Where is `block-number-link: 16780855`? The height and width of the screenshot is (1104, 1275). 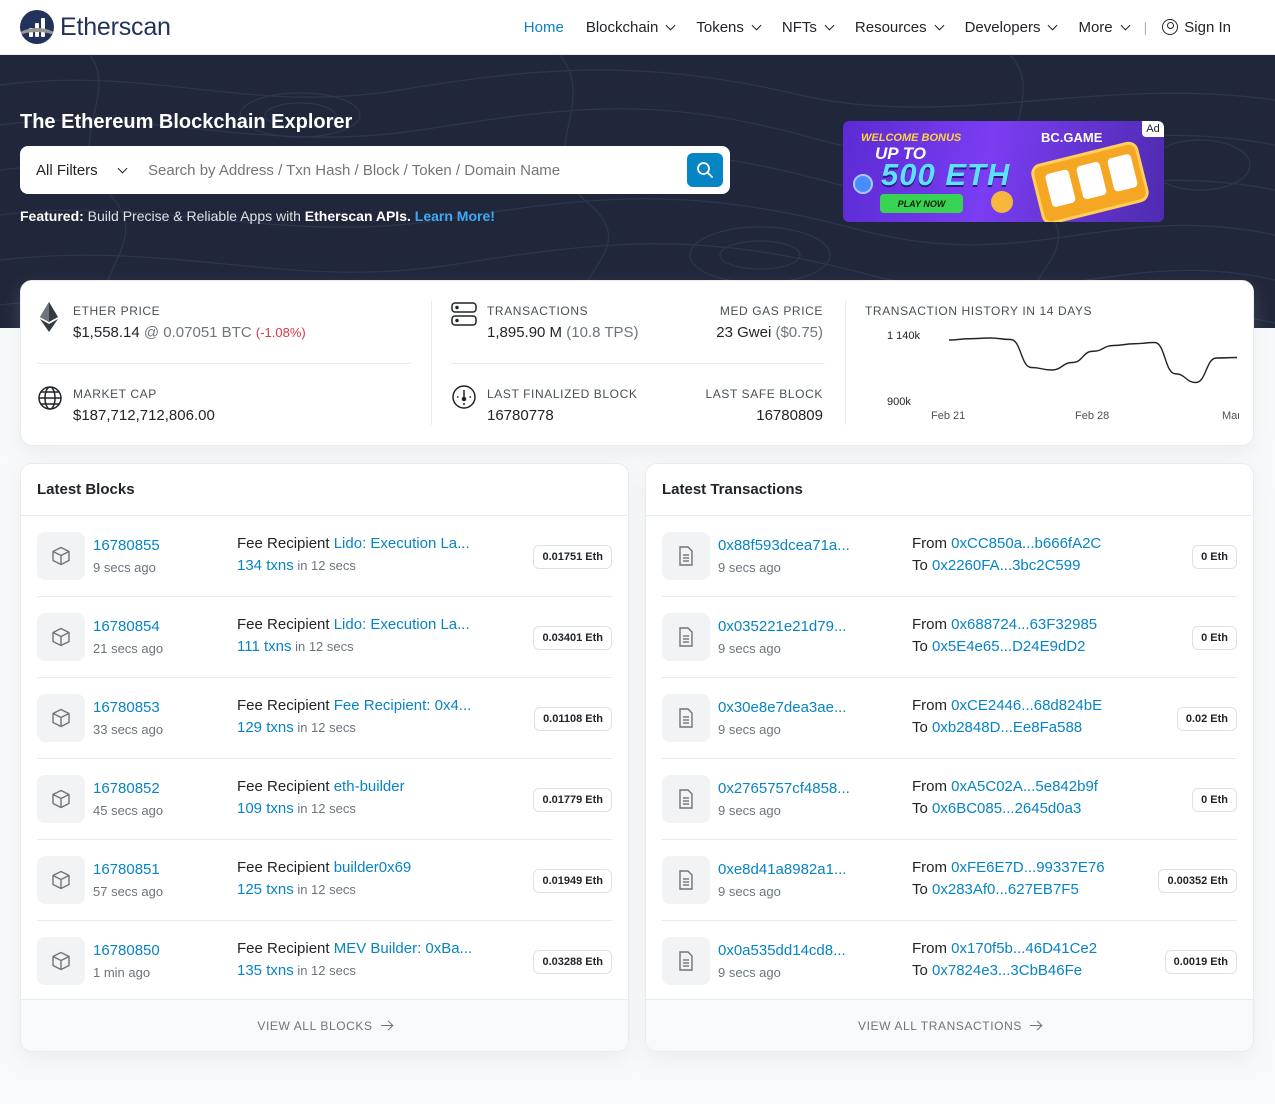
block-number-link: 16780855 is located at coordinates (126, 545).